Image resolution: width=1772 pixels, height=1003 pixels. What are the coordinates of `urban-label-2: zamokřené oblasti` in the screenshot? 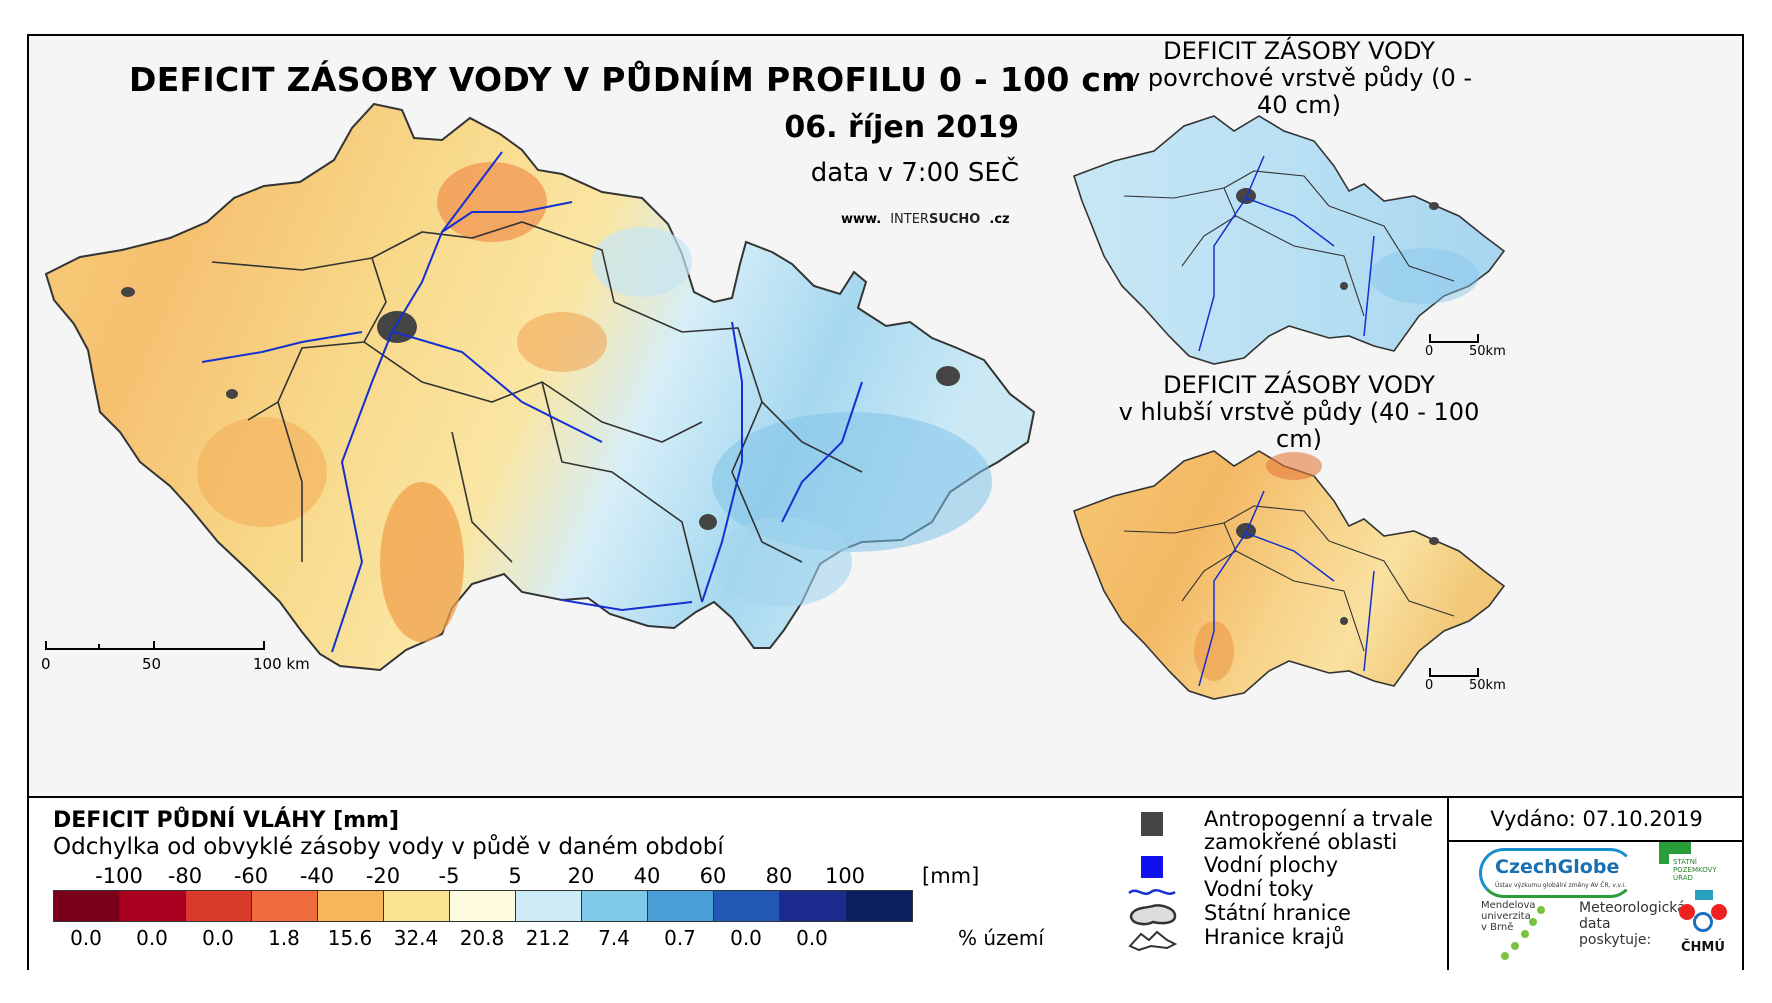 It's located at (1301, 842).